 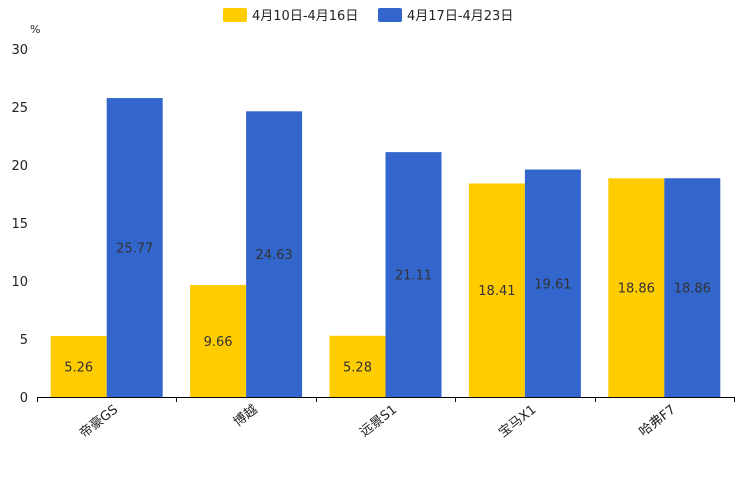 I want to click on x-category-label: 远景S1, so click(x=378, y=421).